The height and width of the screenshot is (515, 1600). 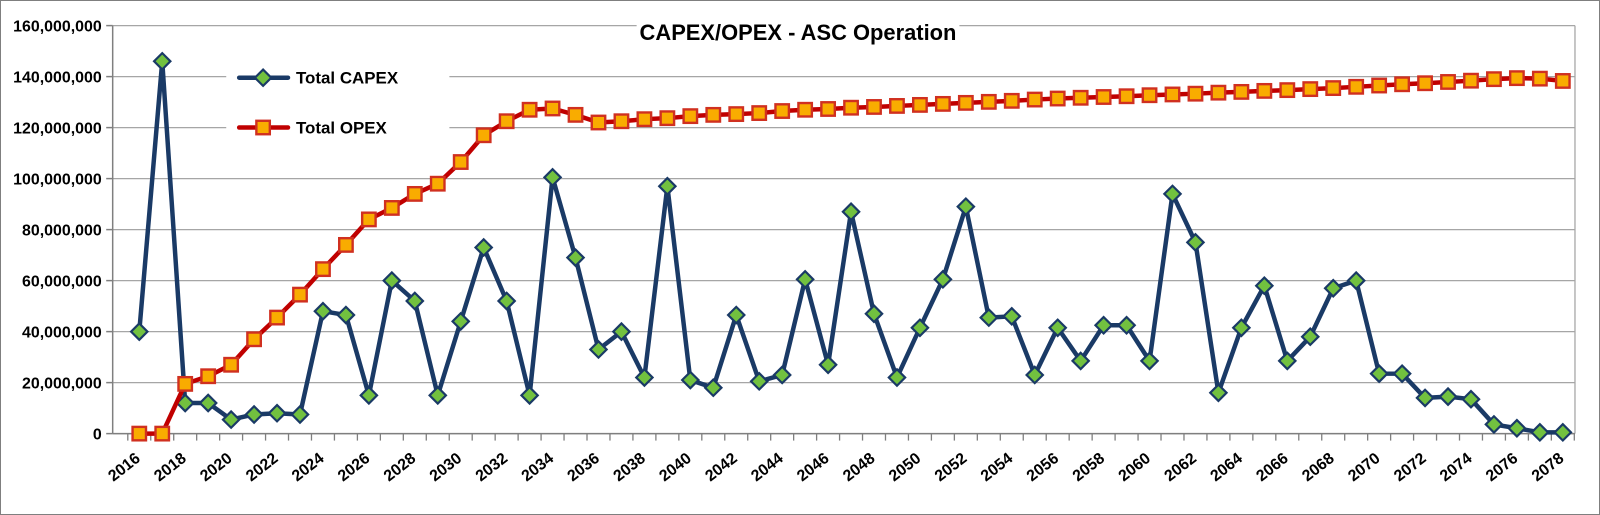 I want to click on y-tick-label: 160,000,000, so click(x=57, y=27).